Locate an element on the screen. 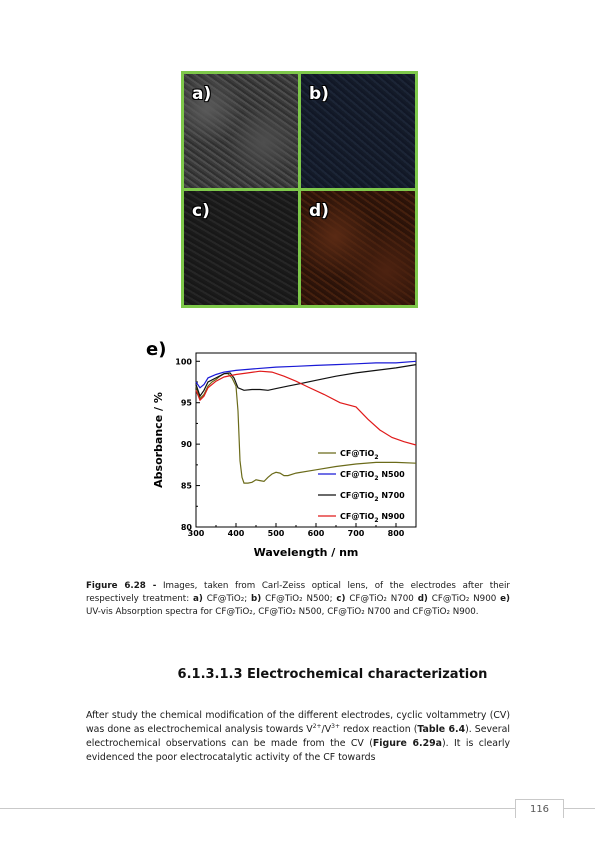 The height and width of the screenshot is (842, 595). caption-ref-a: a) is located at coordinates (198, 599).